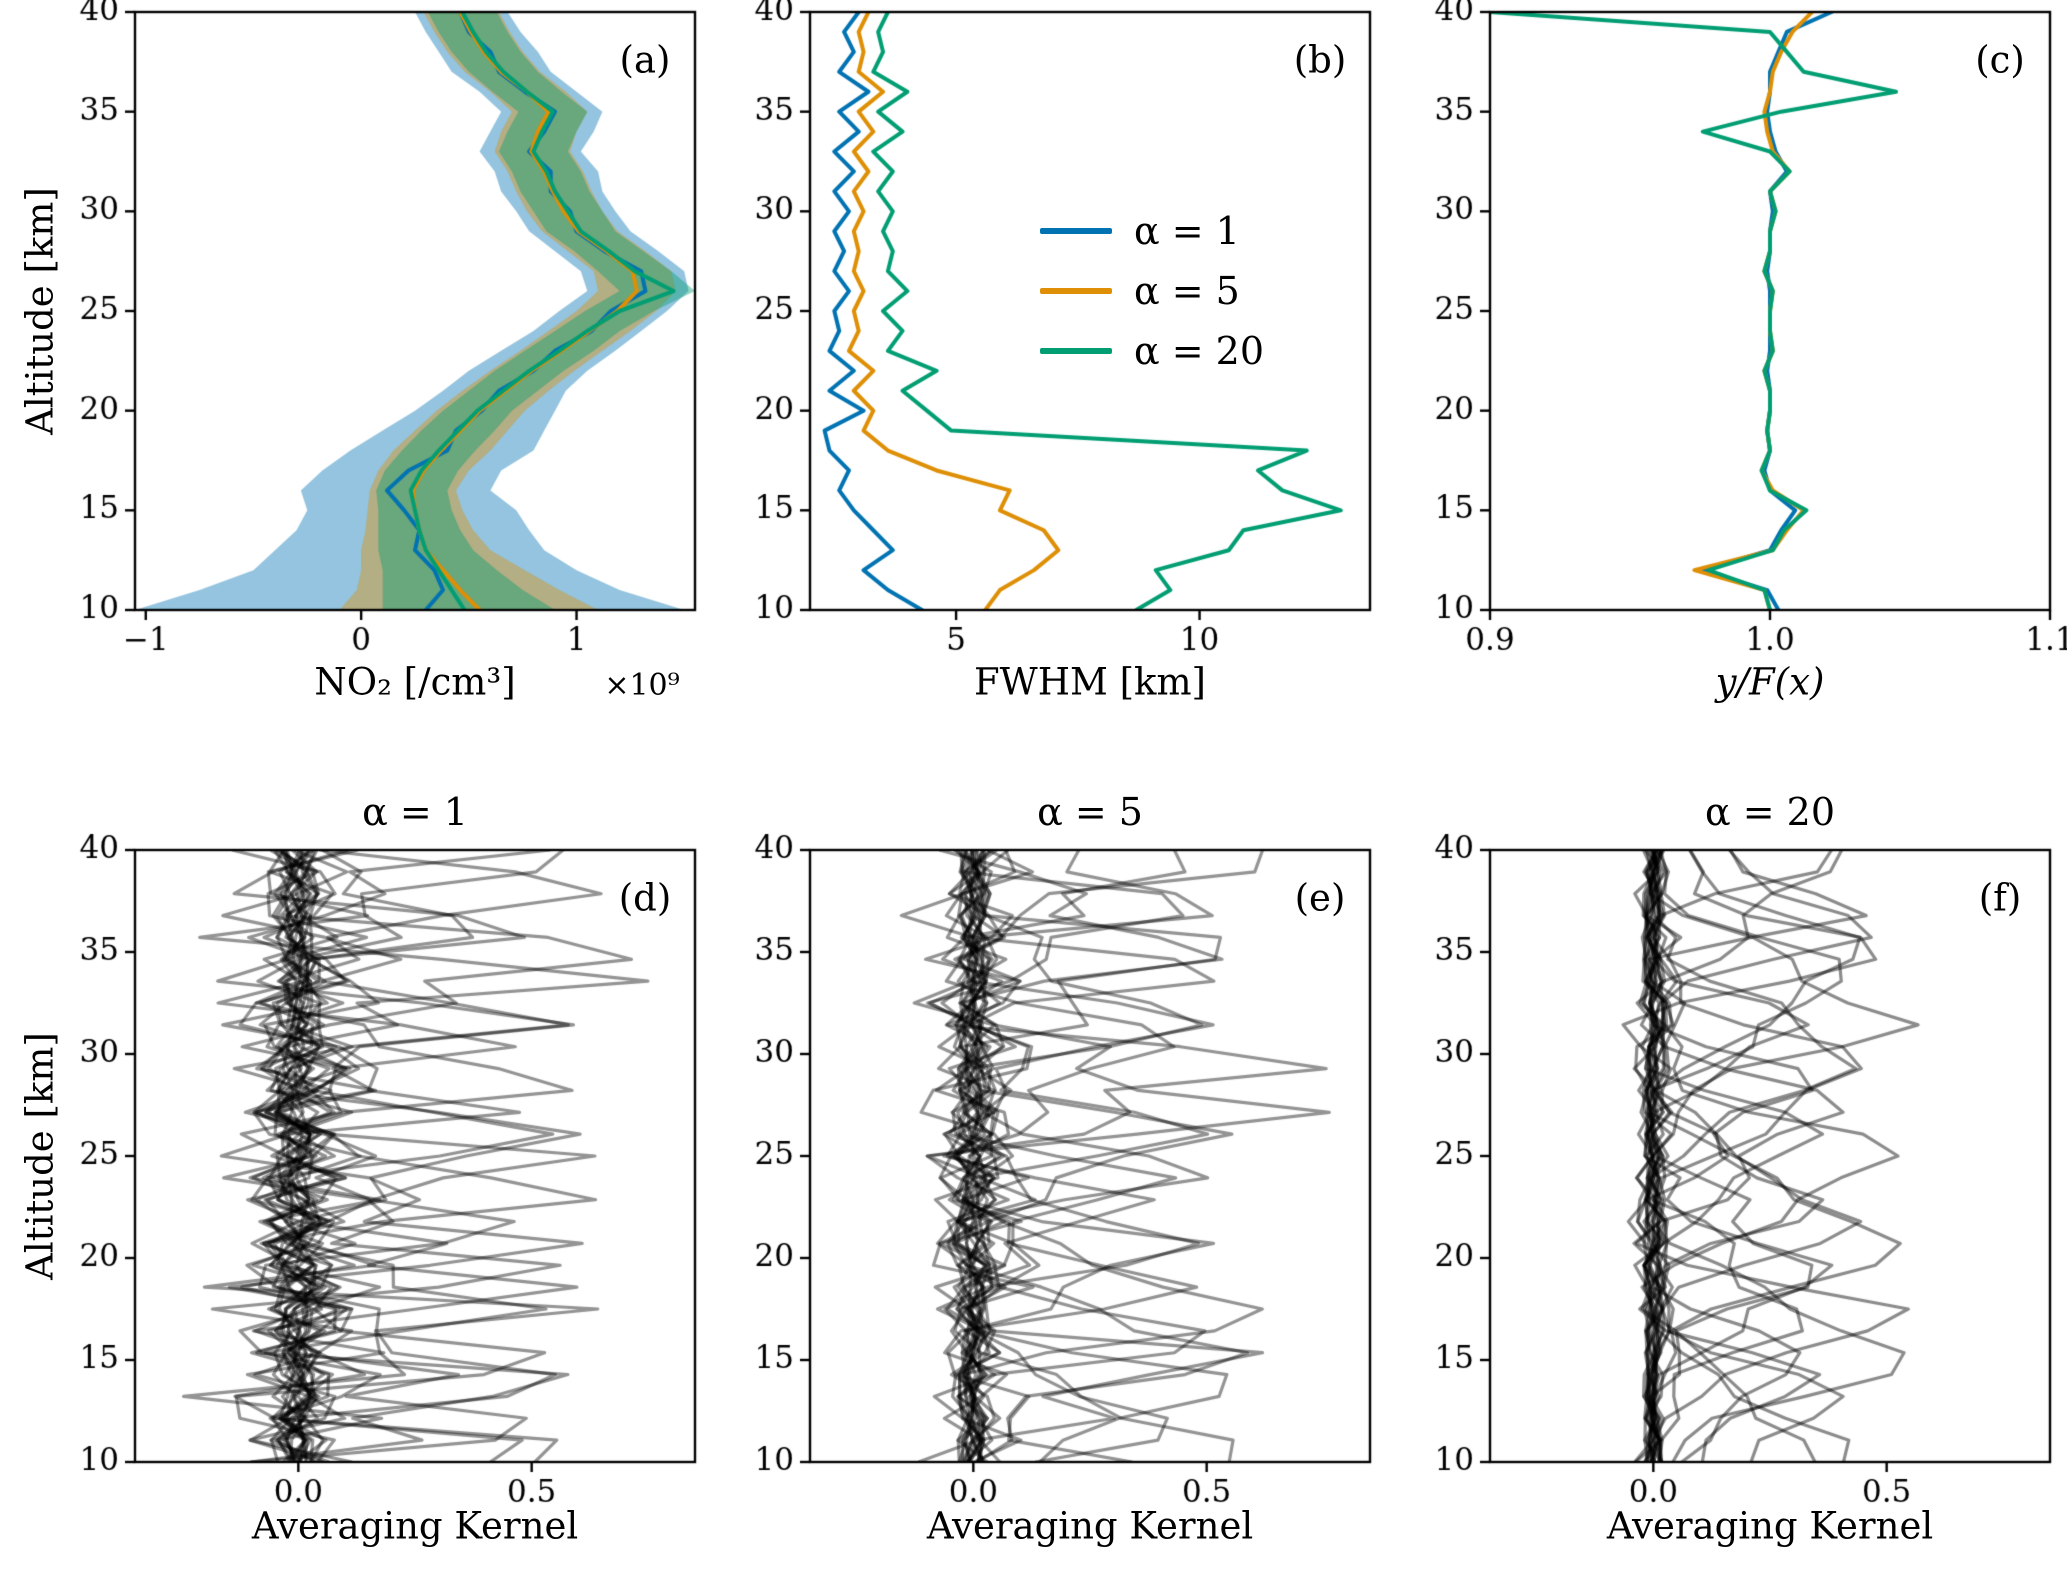 The height and width of the screenshot is (1571, 2067). I want to click on subplot-title-alpha-1: α = 1, so click(415, 812).